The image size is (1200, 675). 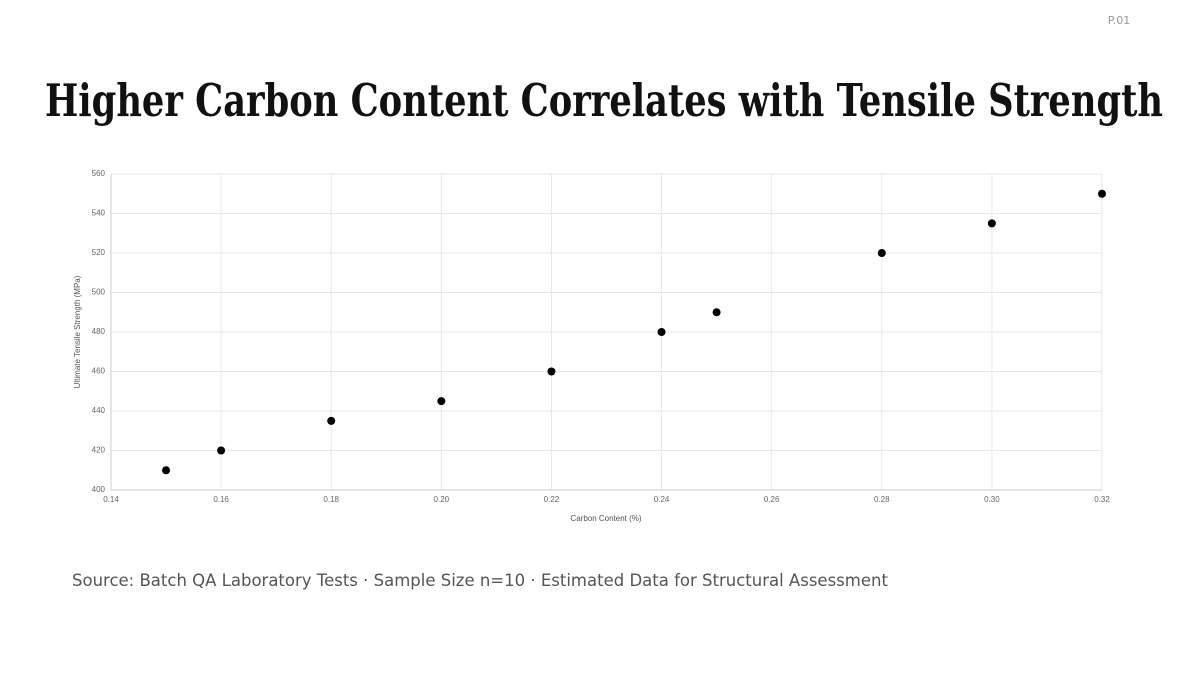 What do you see at coordinates (552, 499) in the screenshot?
I see `x-tick-label: 0.22` at bounding box center [552, 499].